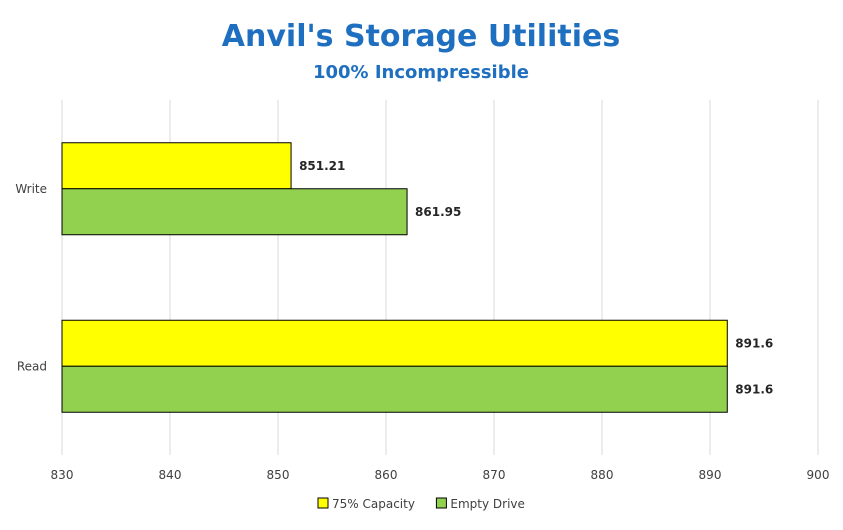 The height and width of the screenshot is (530, 843). What do you see at coordinates (440, 475) in the screenshot?
I see `x-axis-tick-labels: 830 840 850 860 870 880 890 900` at bounding box center [440, 475].